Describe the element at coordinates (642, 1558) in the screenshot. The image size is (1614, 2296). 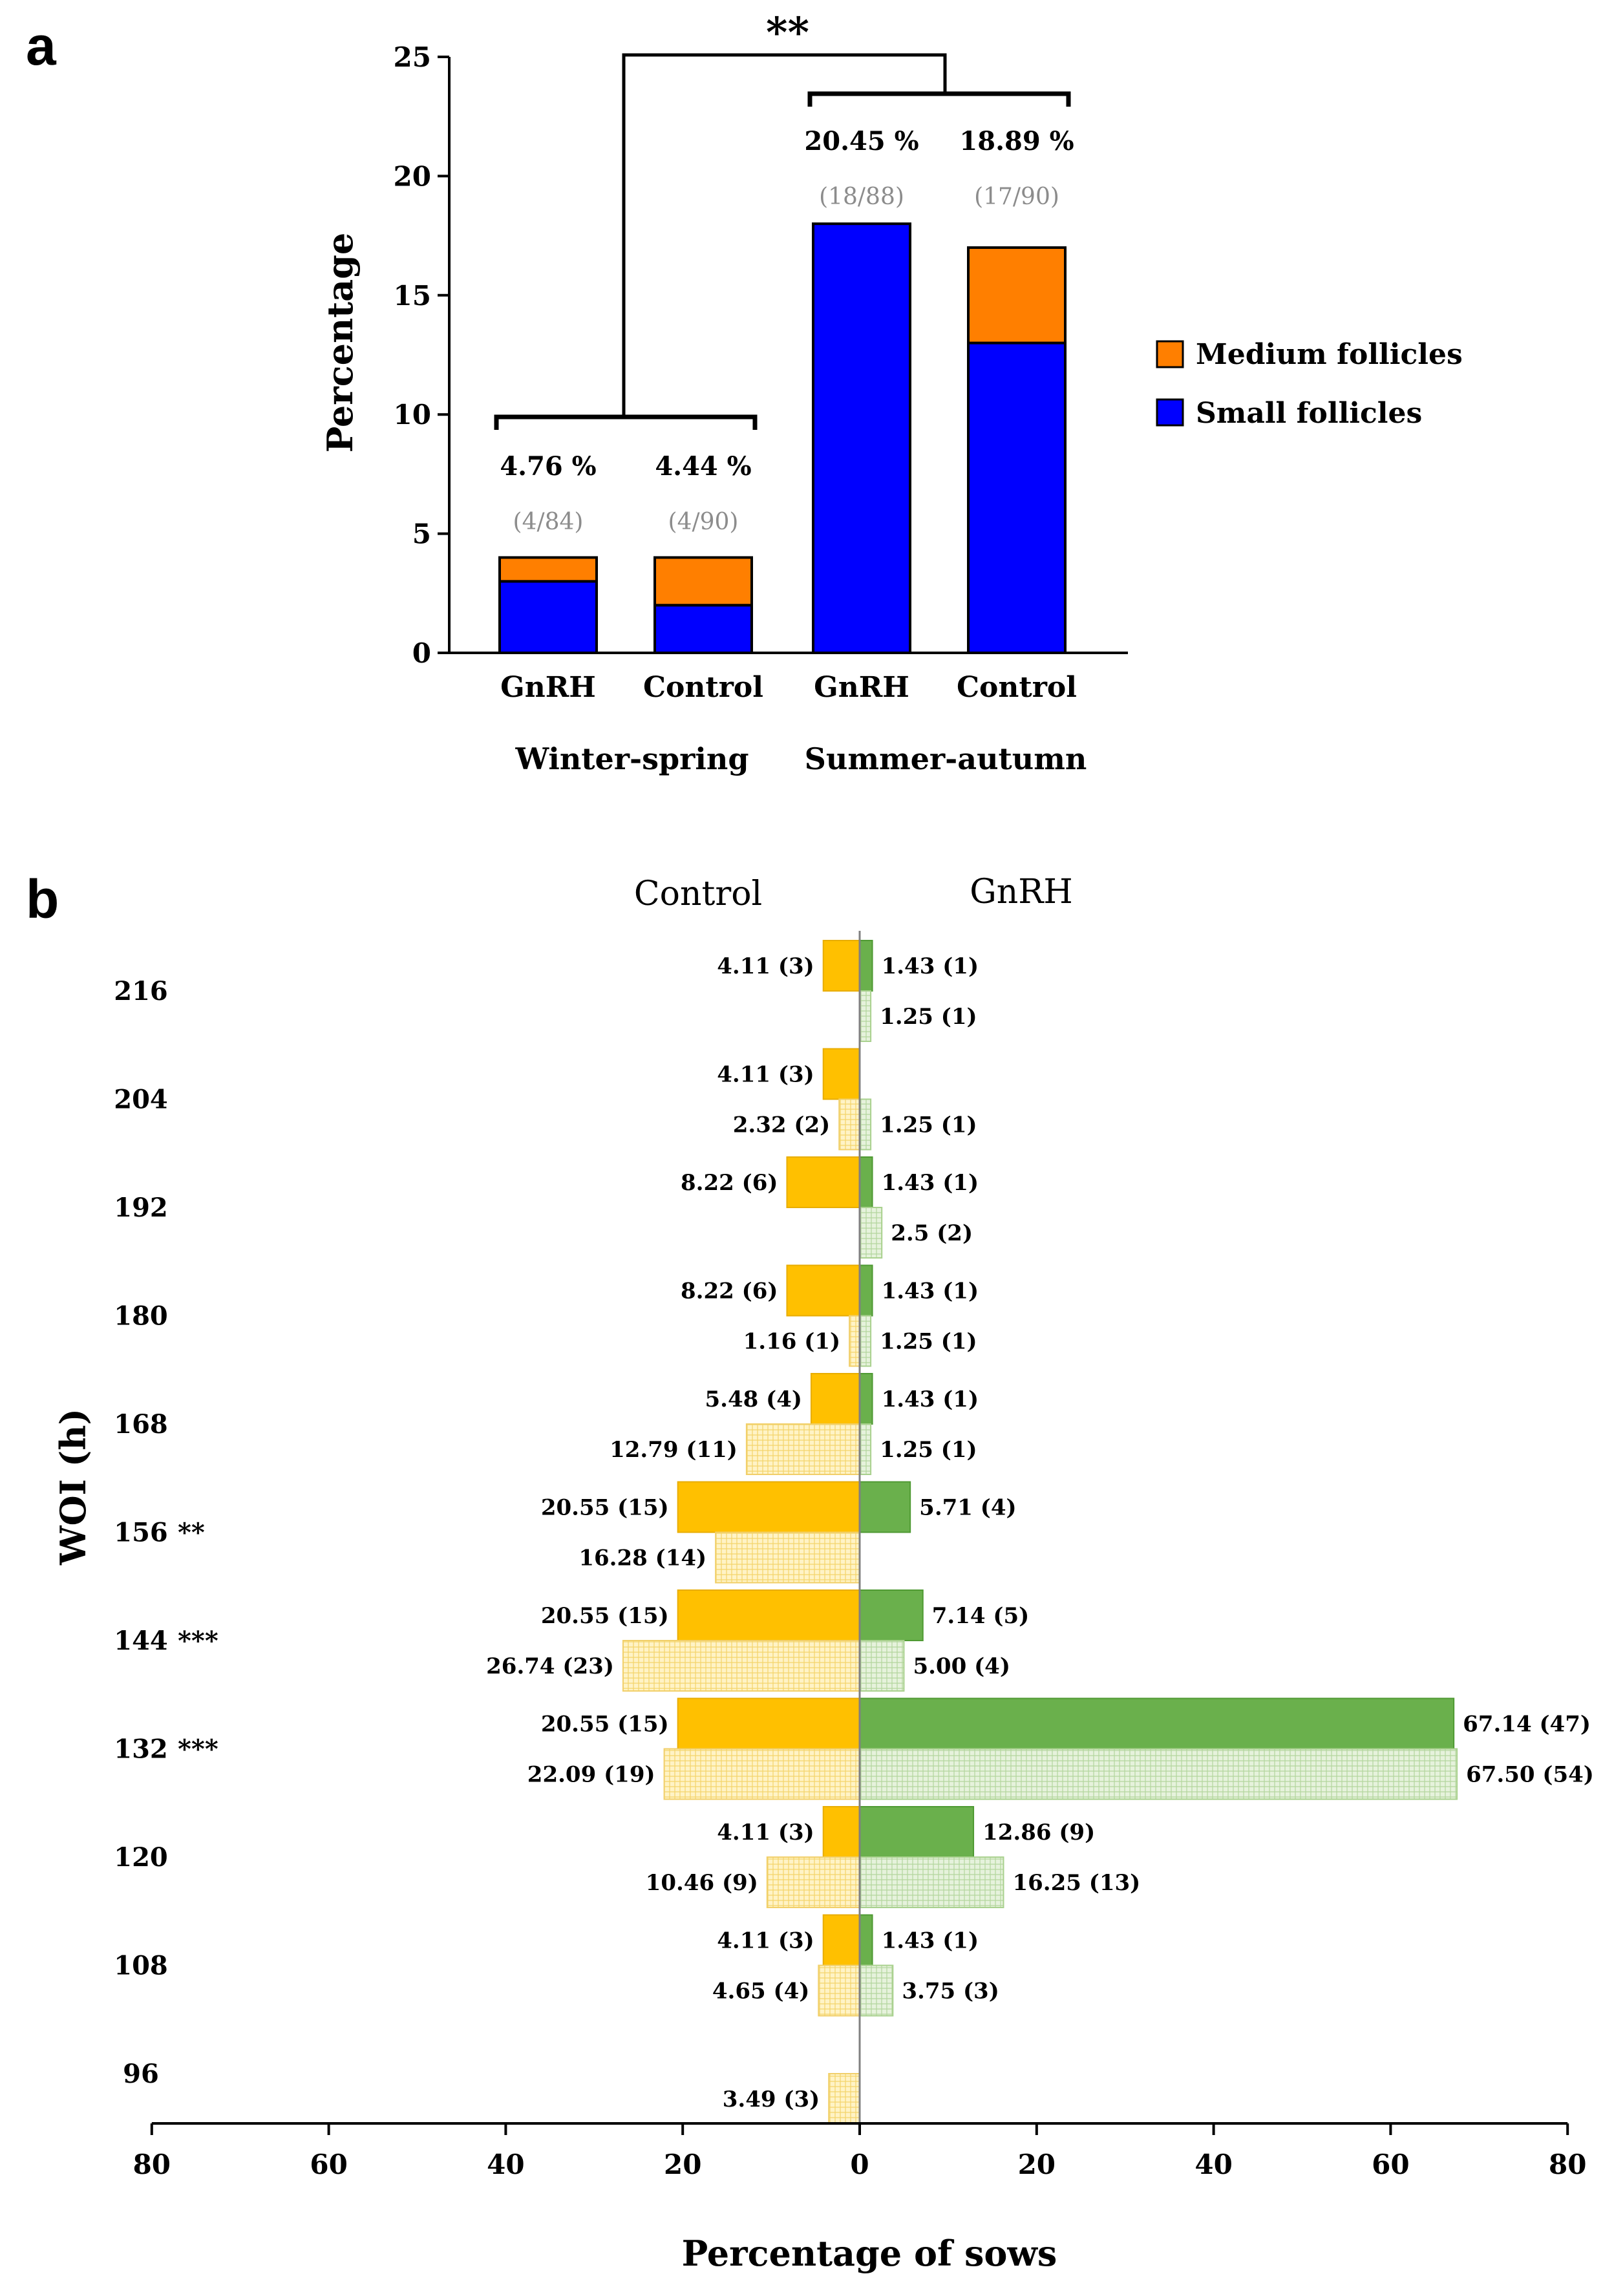
I see `label-control-156: 16.28 (14)` at that location.